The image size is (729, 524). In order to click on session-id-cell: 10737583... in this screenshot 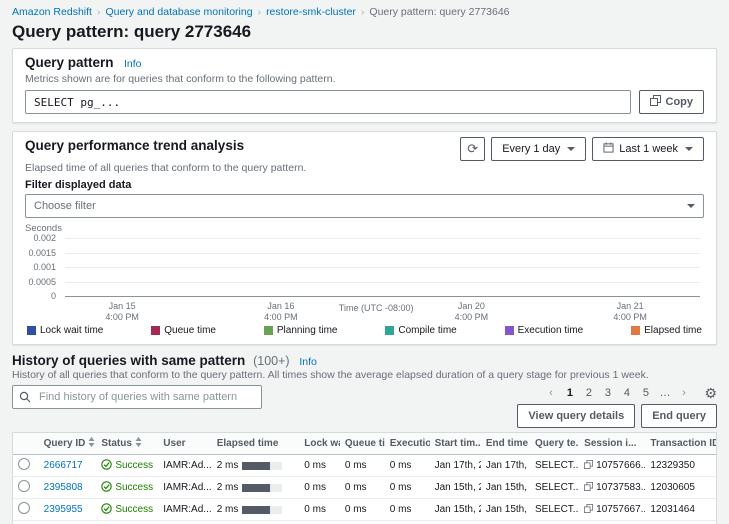, I will do `click(614, 487)`.